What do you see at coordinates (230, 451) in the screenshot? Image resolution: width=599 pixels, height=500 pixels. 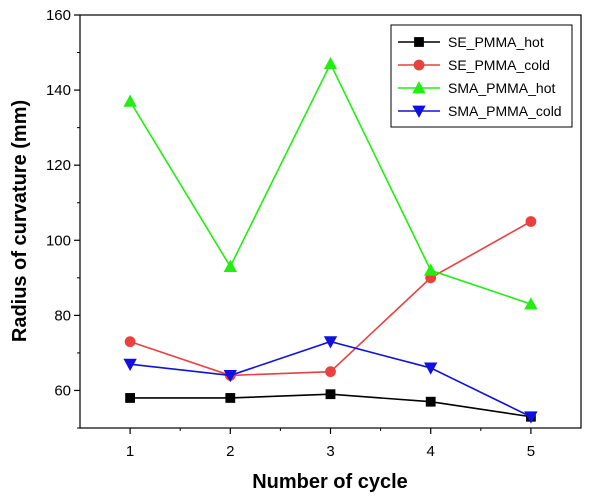 I see `x-tick-label: 2` at bounding box center [230, 451].